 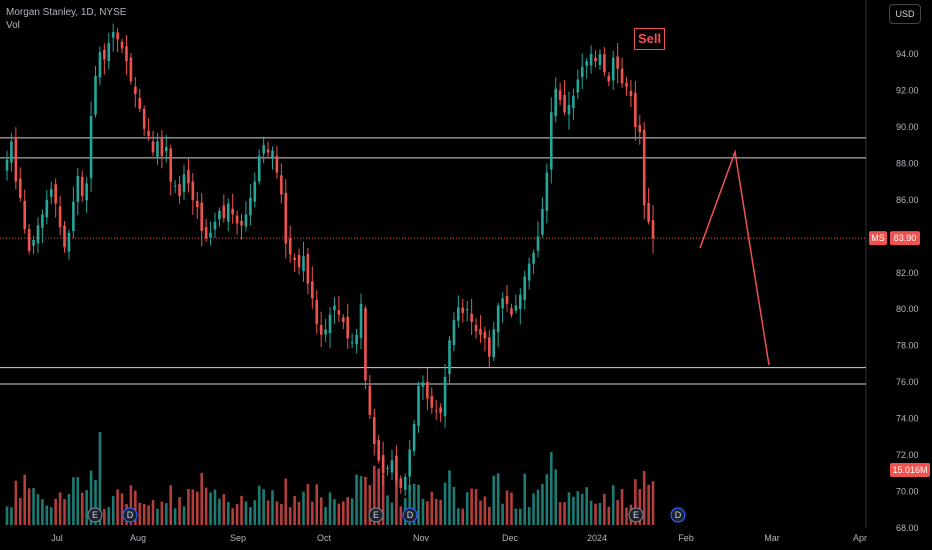 What do you see at coordinates (686, 538) in the screenshot?
I see `x-tick-label: Feb` at bounding box center [686, 538].